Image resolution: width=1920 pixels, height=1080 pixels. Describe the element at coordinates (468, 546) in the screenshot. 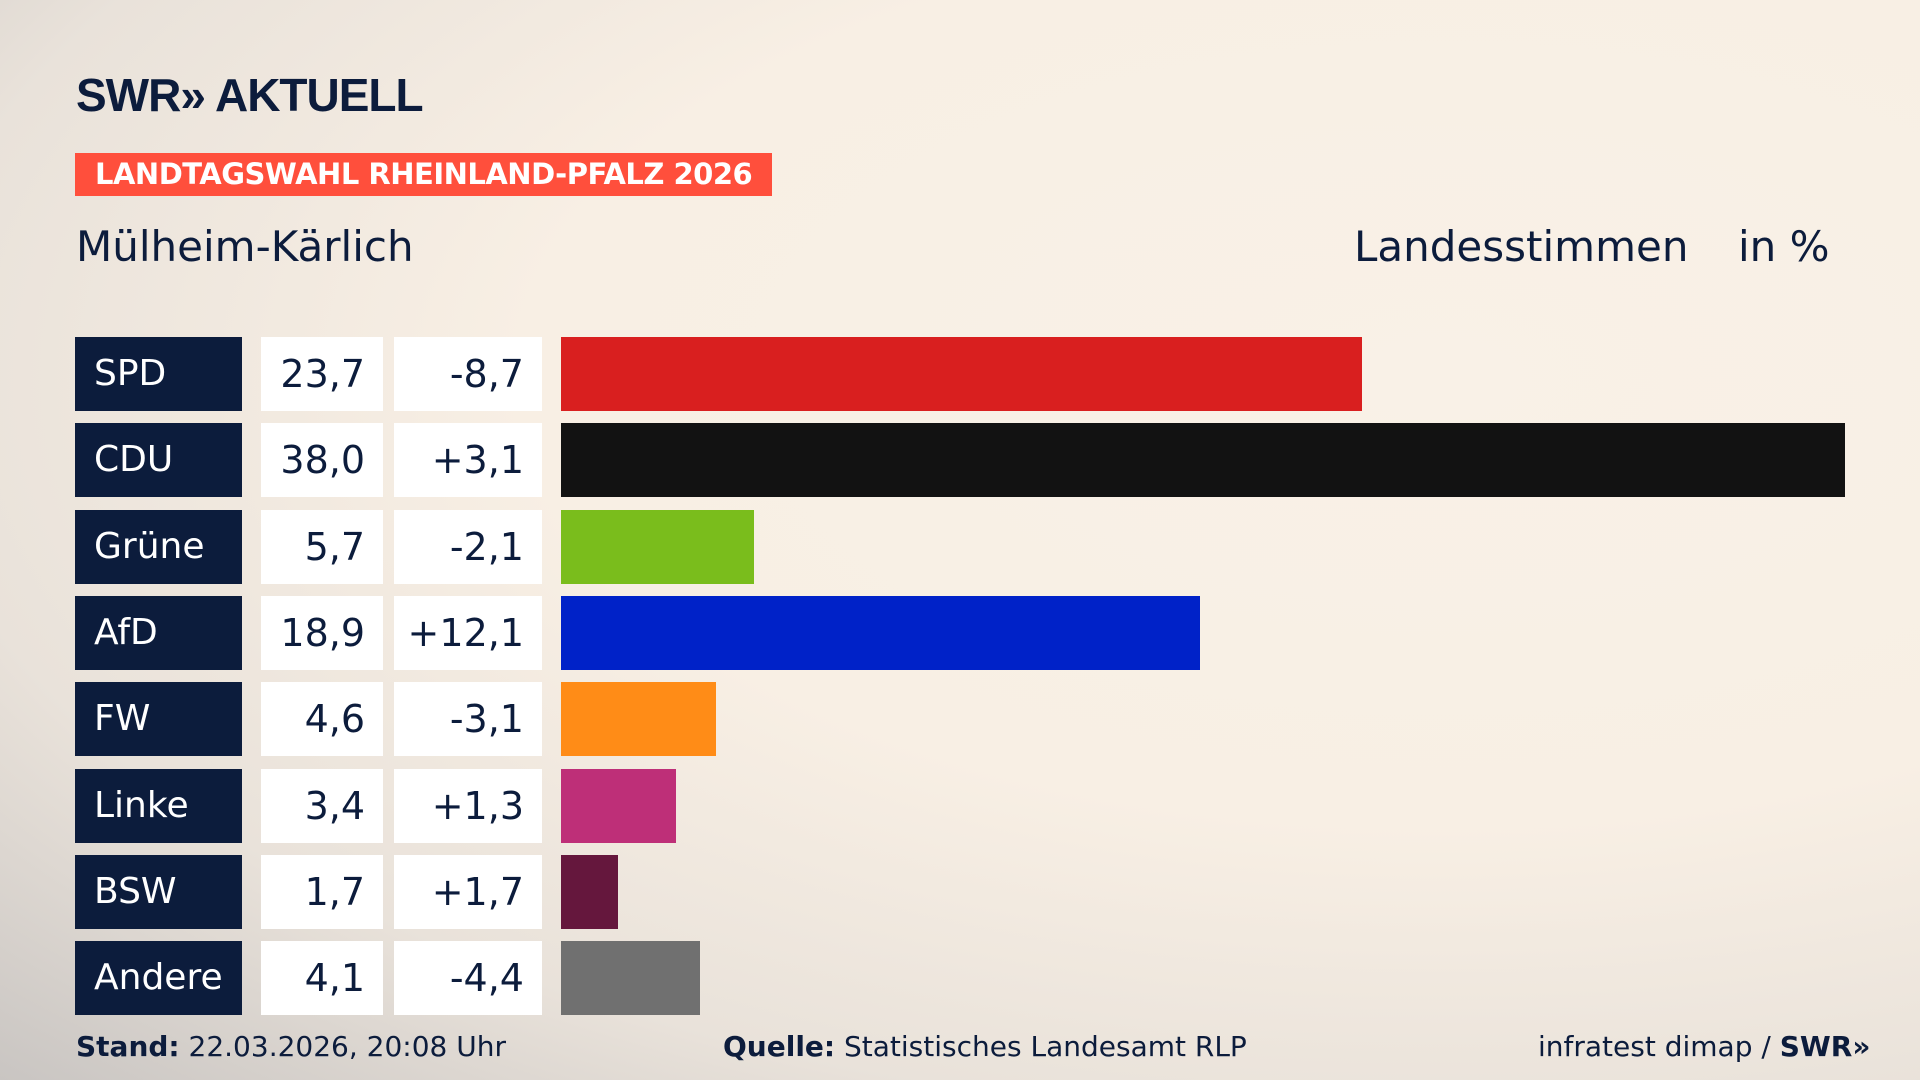

I see `diff-label: -2,1` at that location.